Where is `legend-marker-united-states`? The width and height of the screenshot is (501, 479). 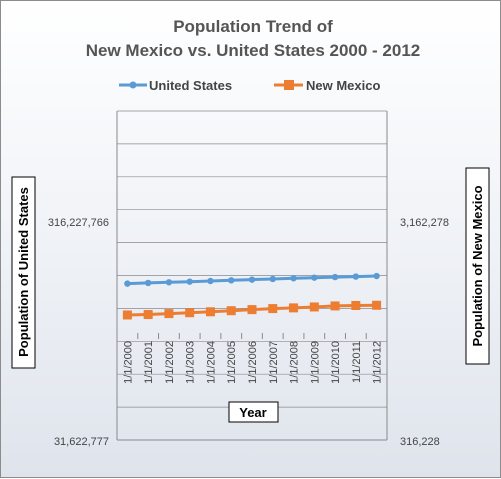 legend-marker-united-states is located at coordinates (133, 85).